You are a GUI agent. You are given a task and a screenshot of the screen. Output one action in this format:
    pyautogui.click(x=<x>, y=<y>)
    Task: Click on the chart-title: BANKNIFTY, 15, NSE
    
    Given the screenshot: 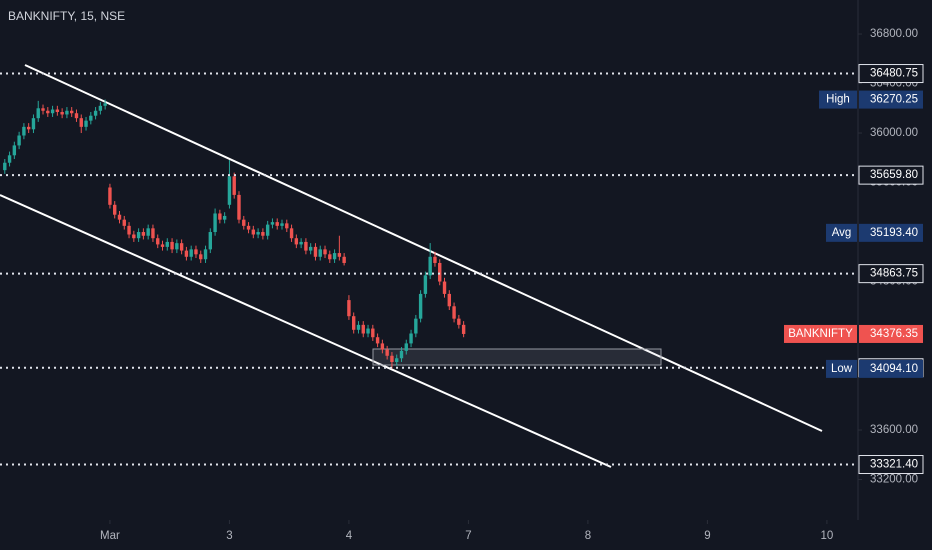 What is the action you would take?
    pyautogui.click(x=66, y=16)
    